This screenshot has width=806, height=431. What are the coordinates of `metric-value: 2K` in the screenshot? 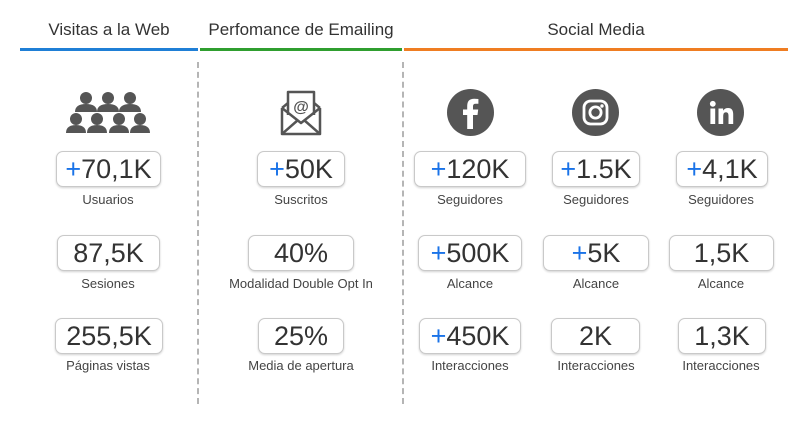 It's located at (595, 335).